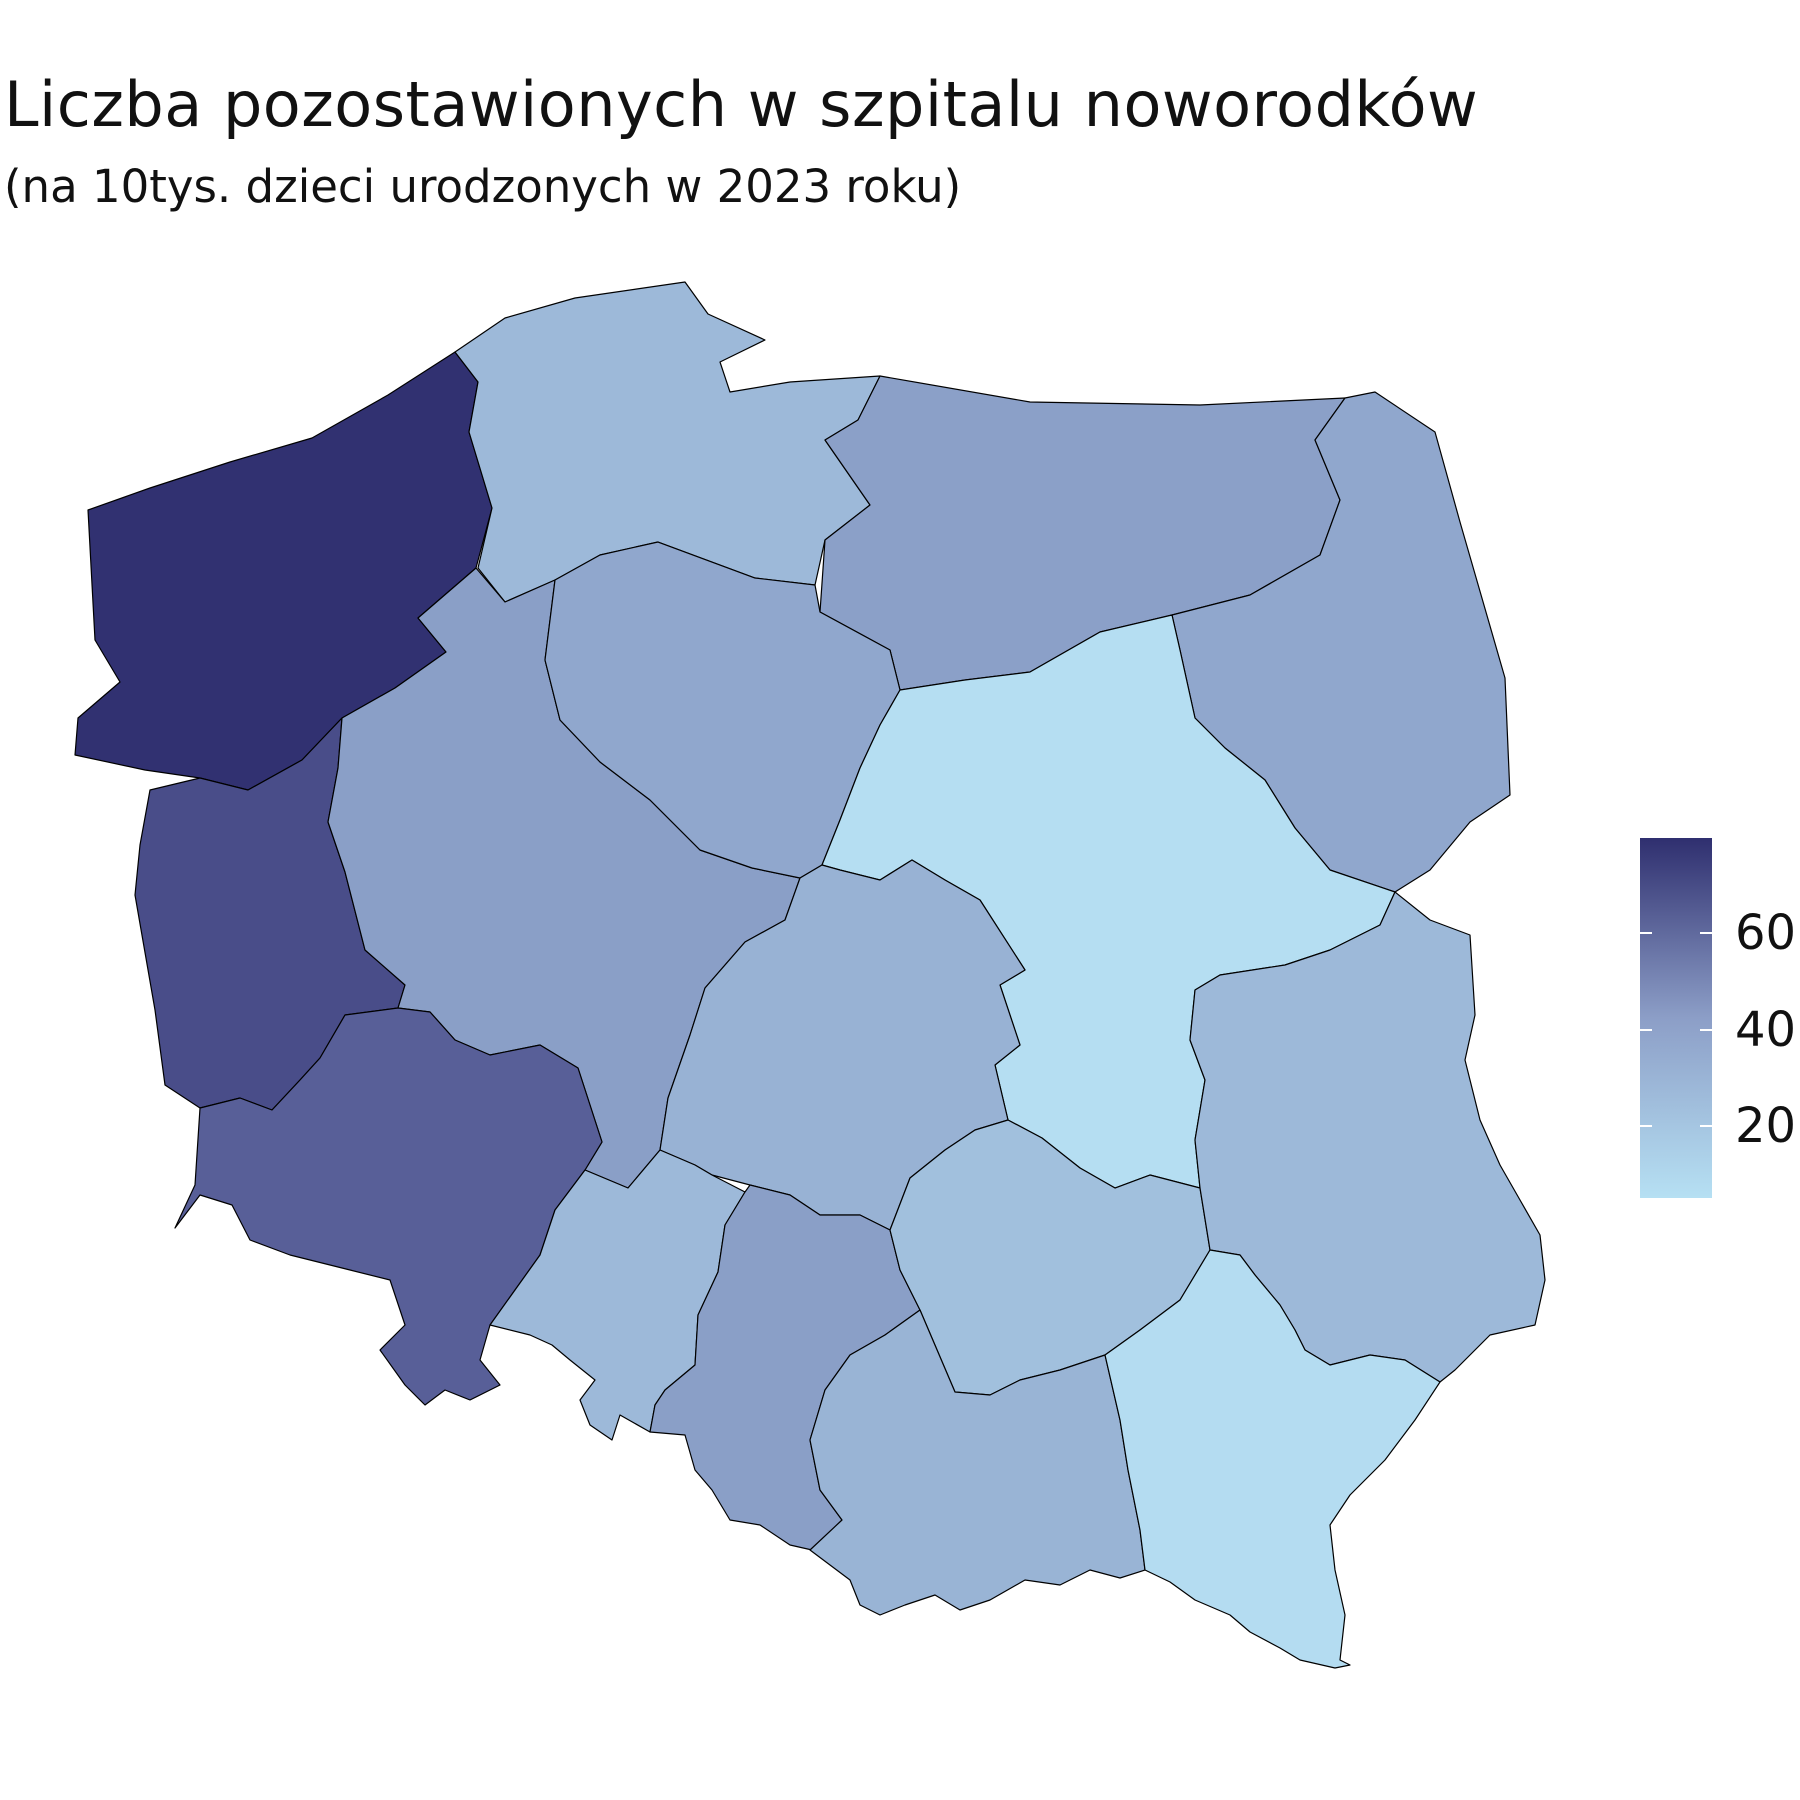 This screenshot has height=1800, width=1800. Describe the element at coordinates (1718, 1020) in the screenshot. I see `color-scale-legend: 60 40 20` at that location.